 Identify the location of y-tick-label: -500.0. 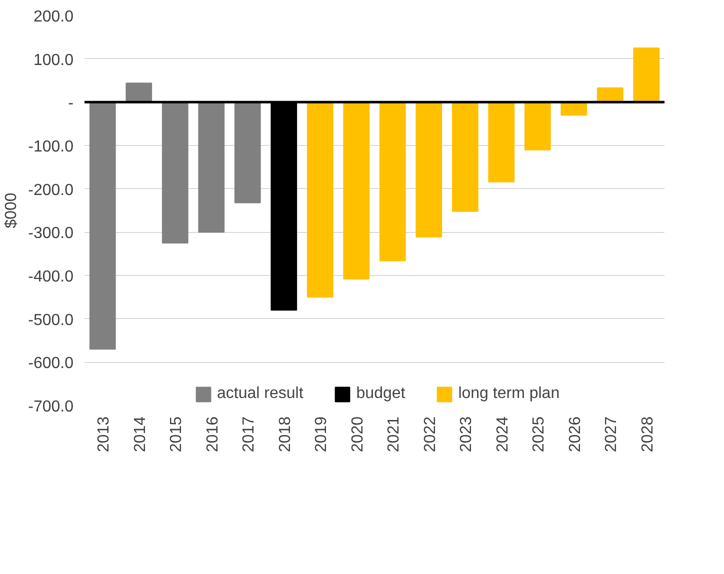
(51, 320).